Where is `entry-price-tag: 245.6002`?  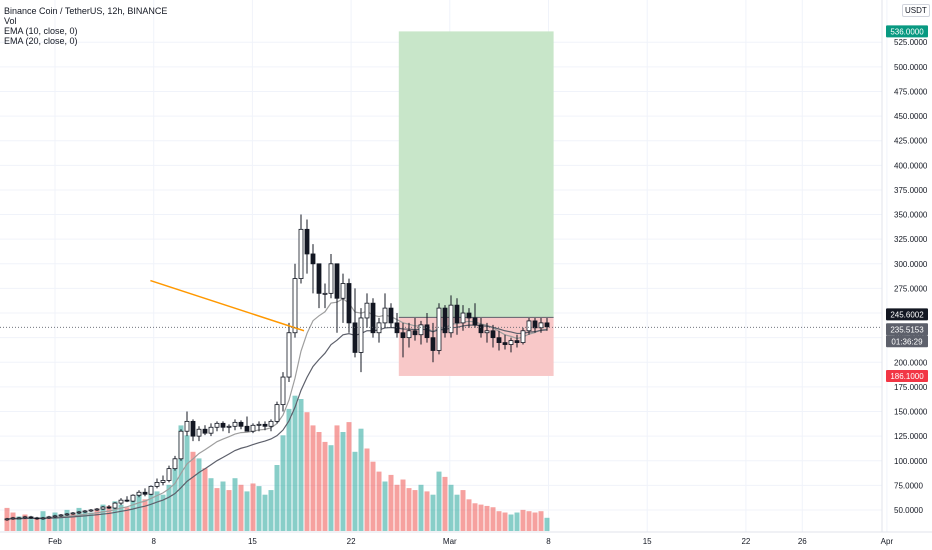
entry-price-tag: 245.6002 is located at coordinates (907, 314).